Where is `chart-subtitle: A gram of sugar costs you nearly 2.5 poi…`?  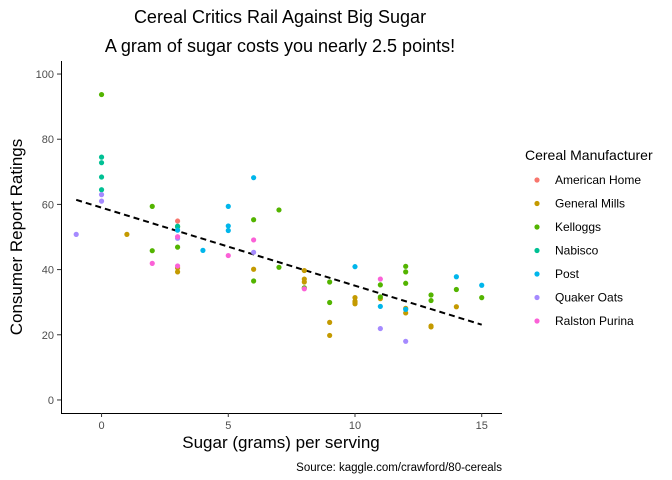
chart-subtitle: A gram of sugar costs you nearly 2.5 poi… is located at coordinates (280, 46).